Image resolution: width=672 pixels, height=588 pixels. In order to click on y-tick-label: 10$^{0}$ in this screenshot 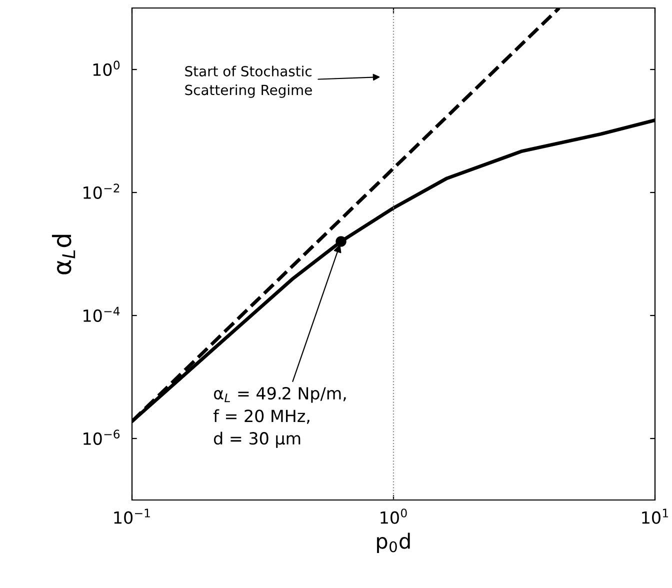, I will do `click(106, 68)`.